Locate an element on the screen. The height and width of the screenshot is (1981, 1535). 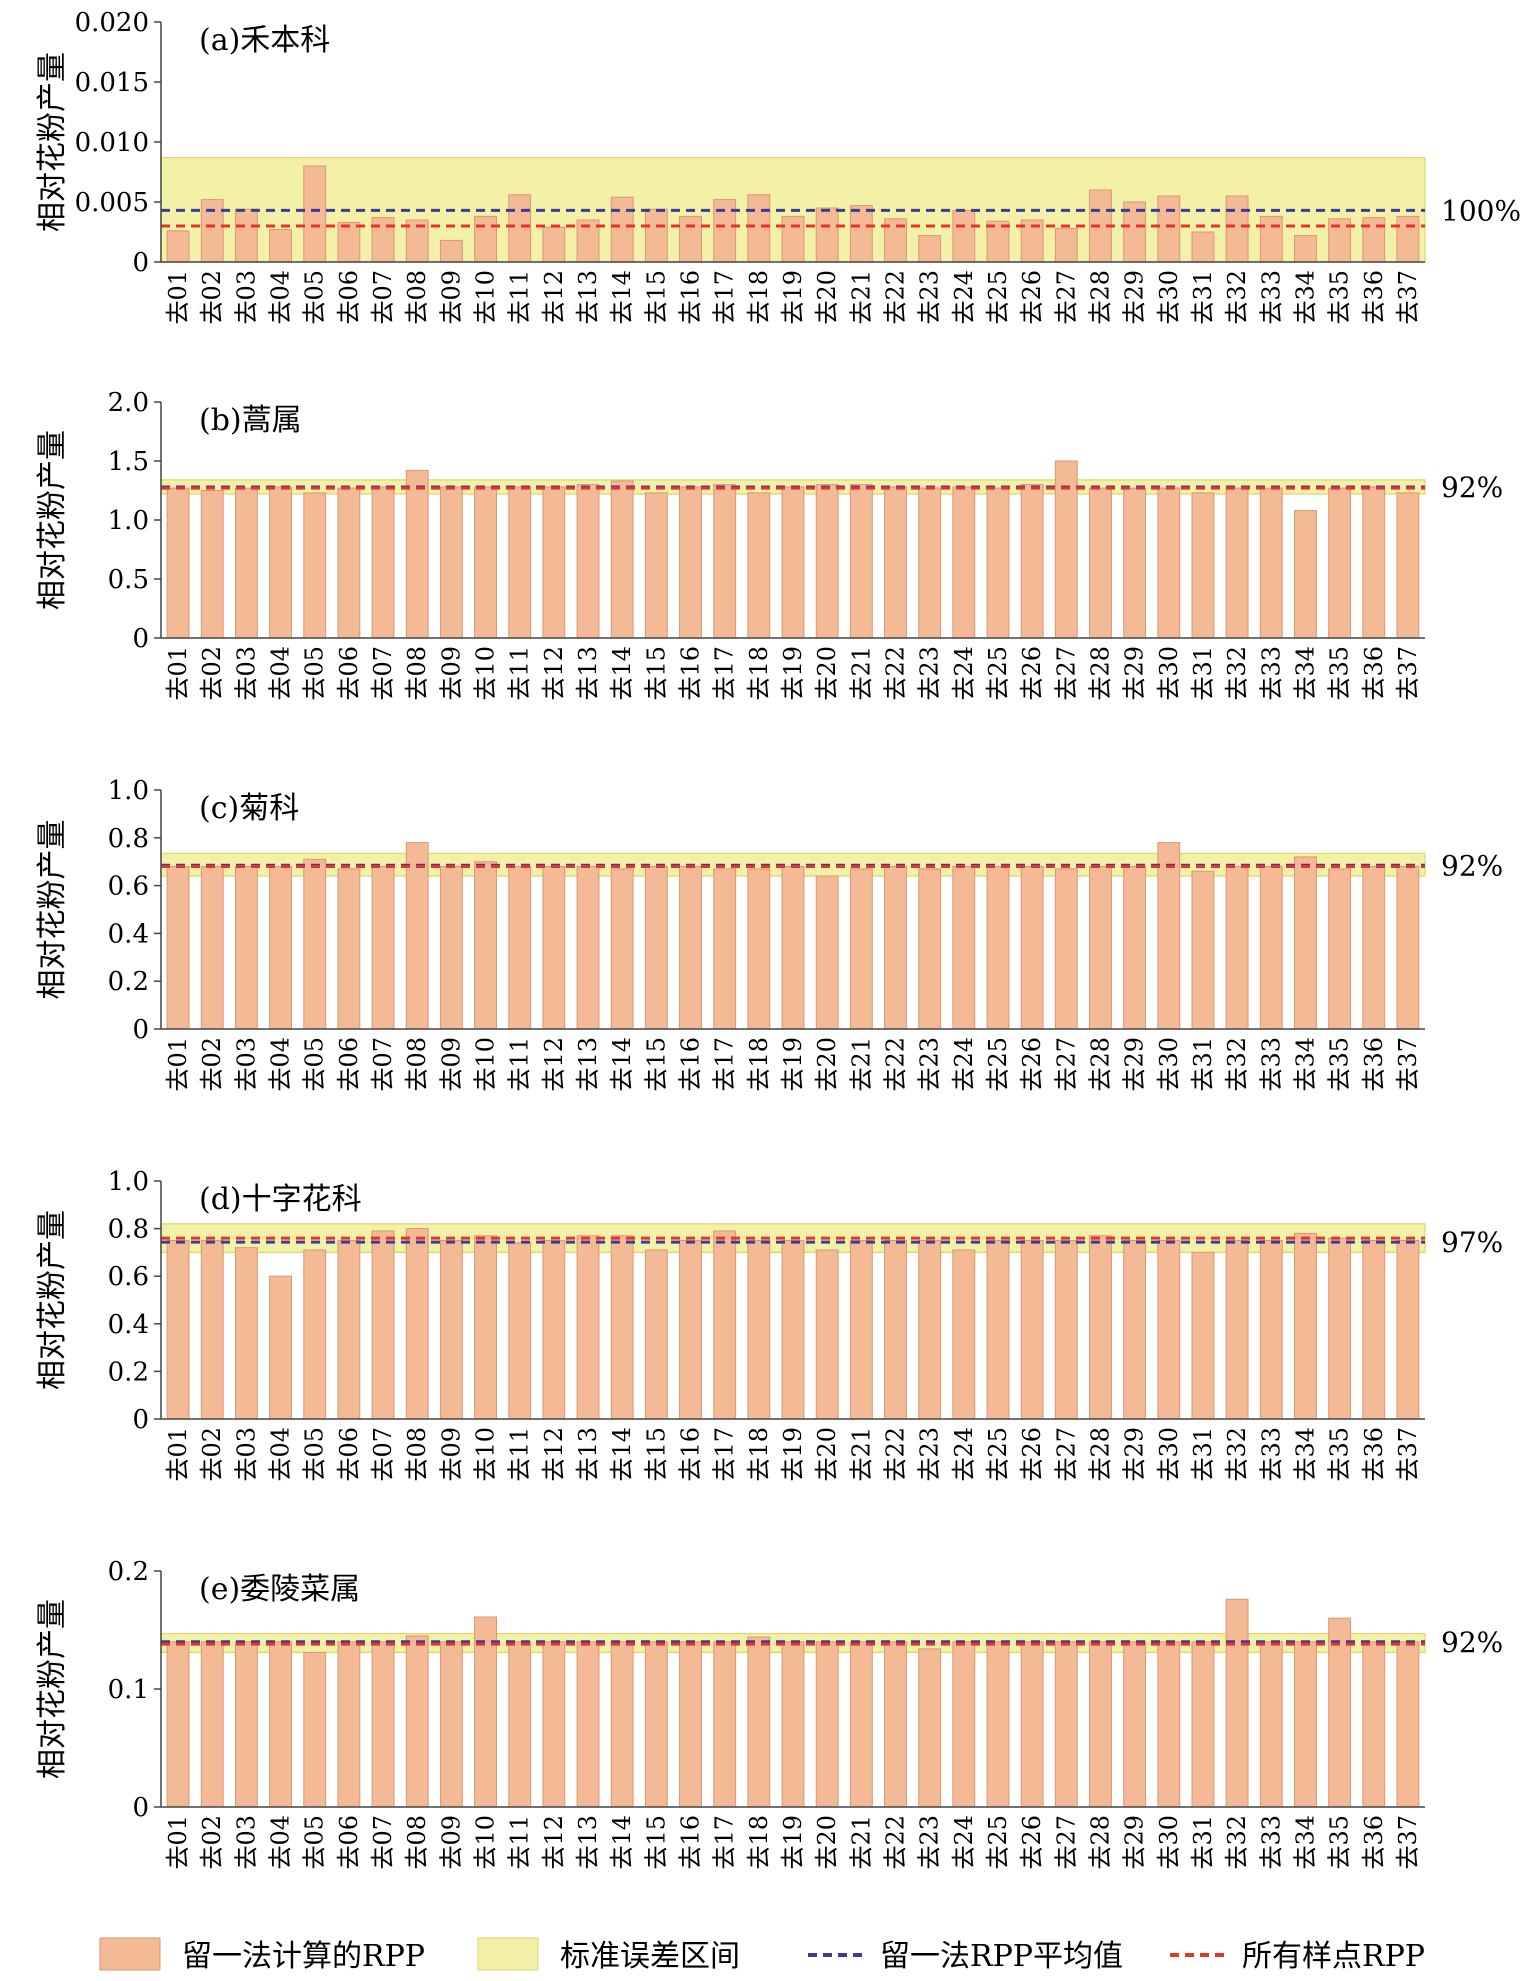
x-tick-label: 去12 is located at coordinates (554, 1842).